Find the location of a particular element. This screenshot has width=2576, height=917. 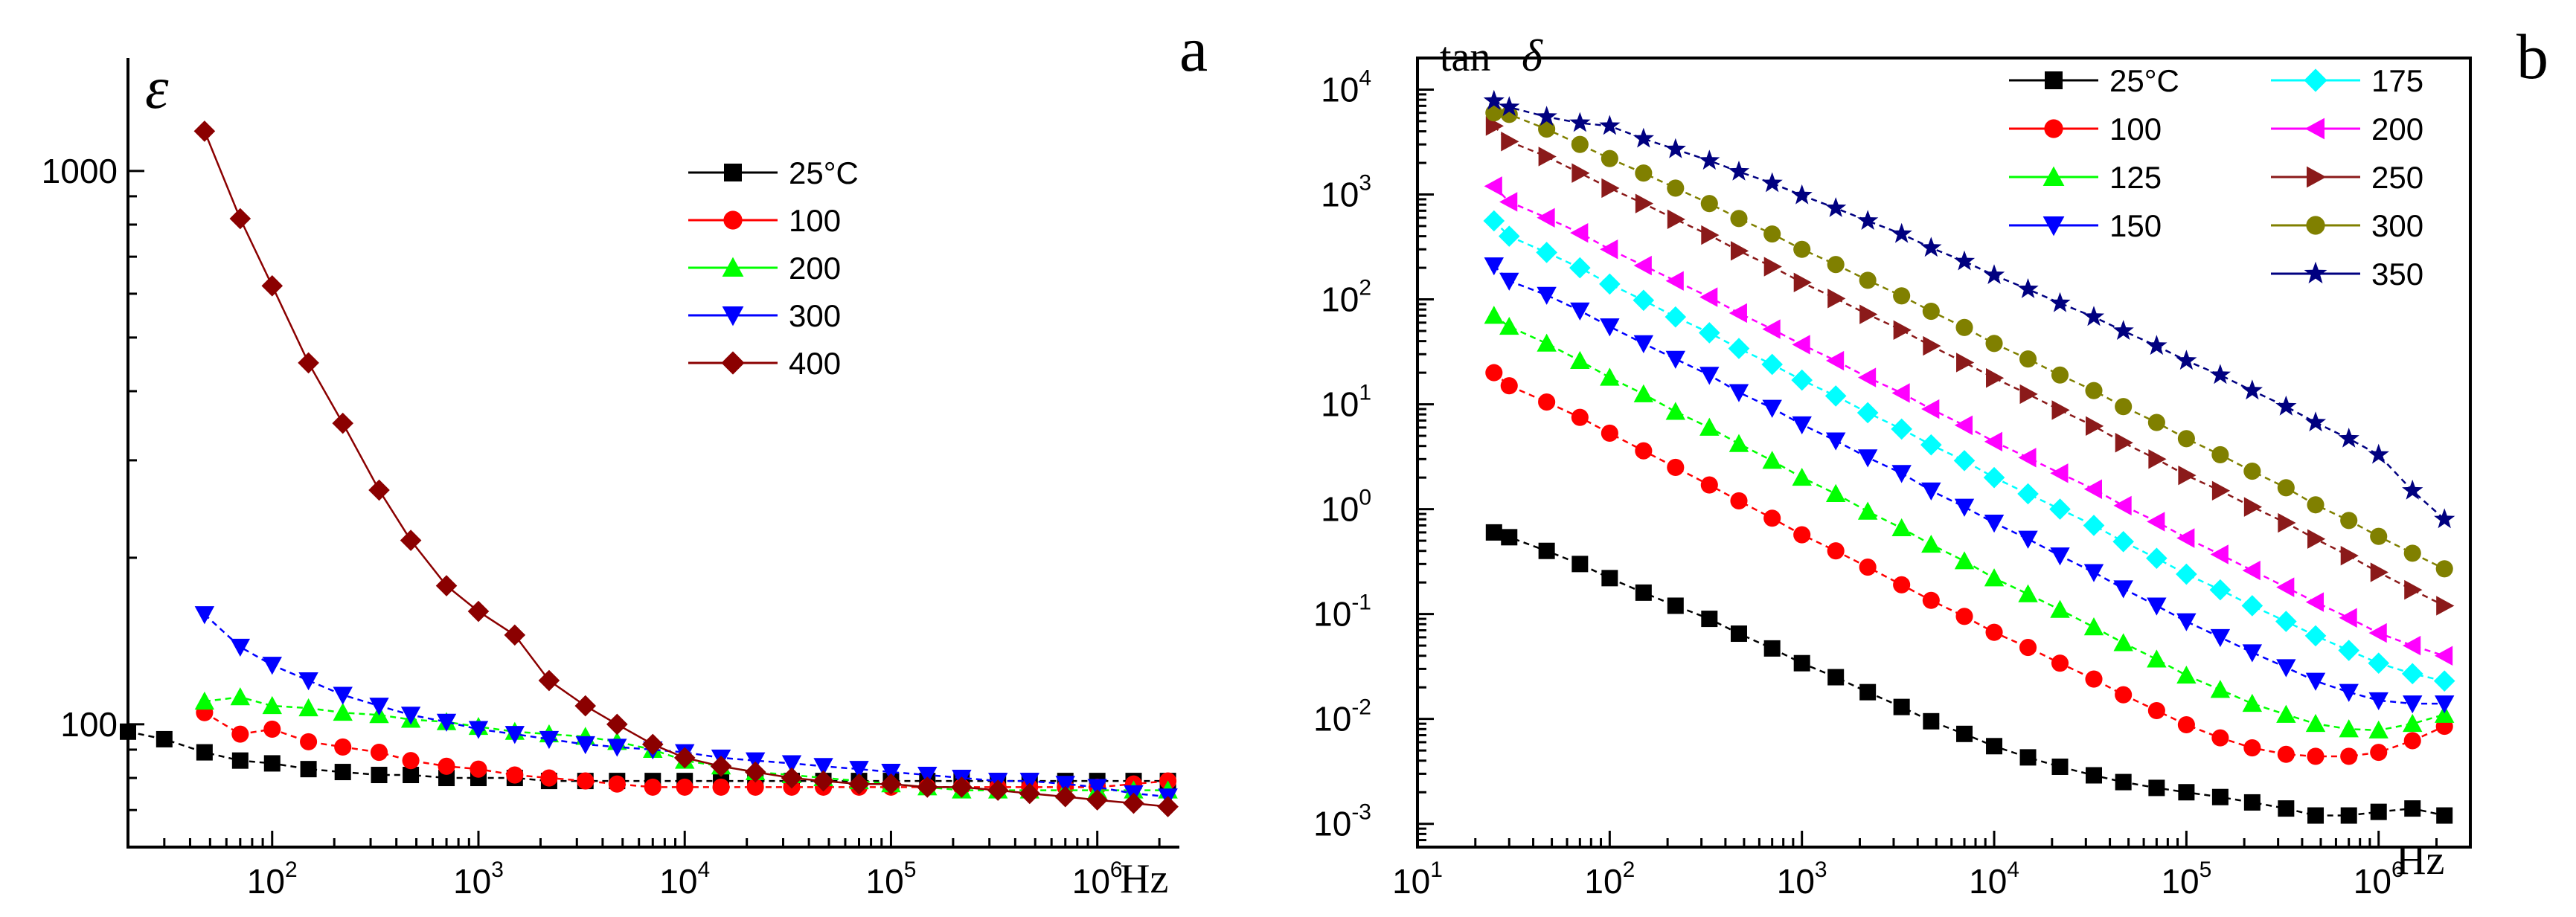

panel-a-legend-item: 200 is located at coordinates (764, 269).